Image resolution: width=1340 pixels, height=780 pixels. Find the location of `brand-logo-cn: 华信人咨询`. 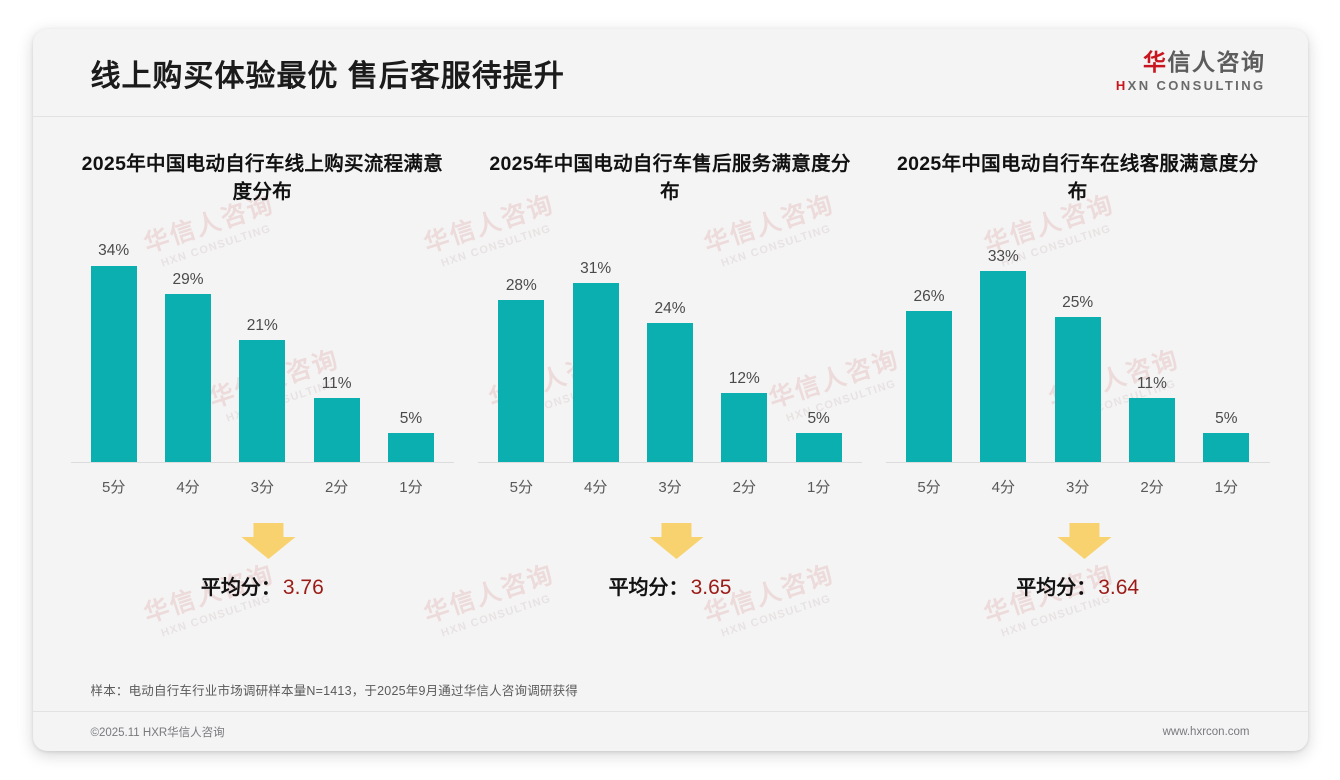

brand-logo-cn: 华信人咨询 is located at coordinates (1191, 62).